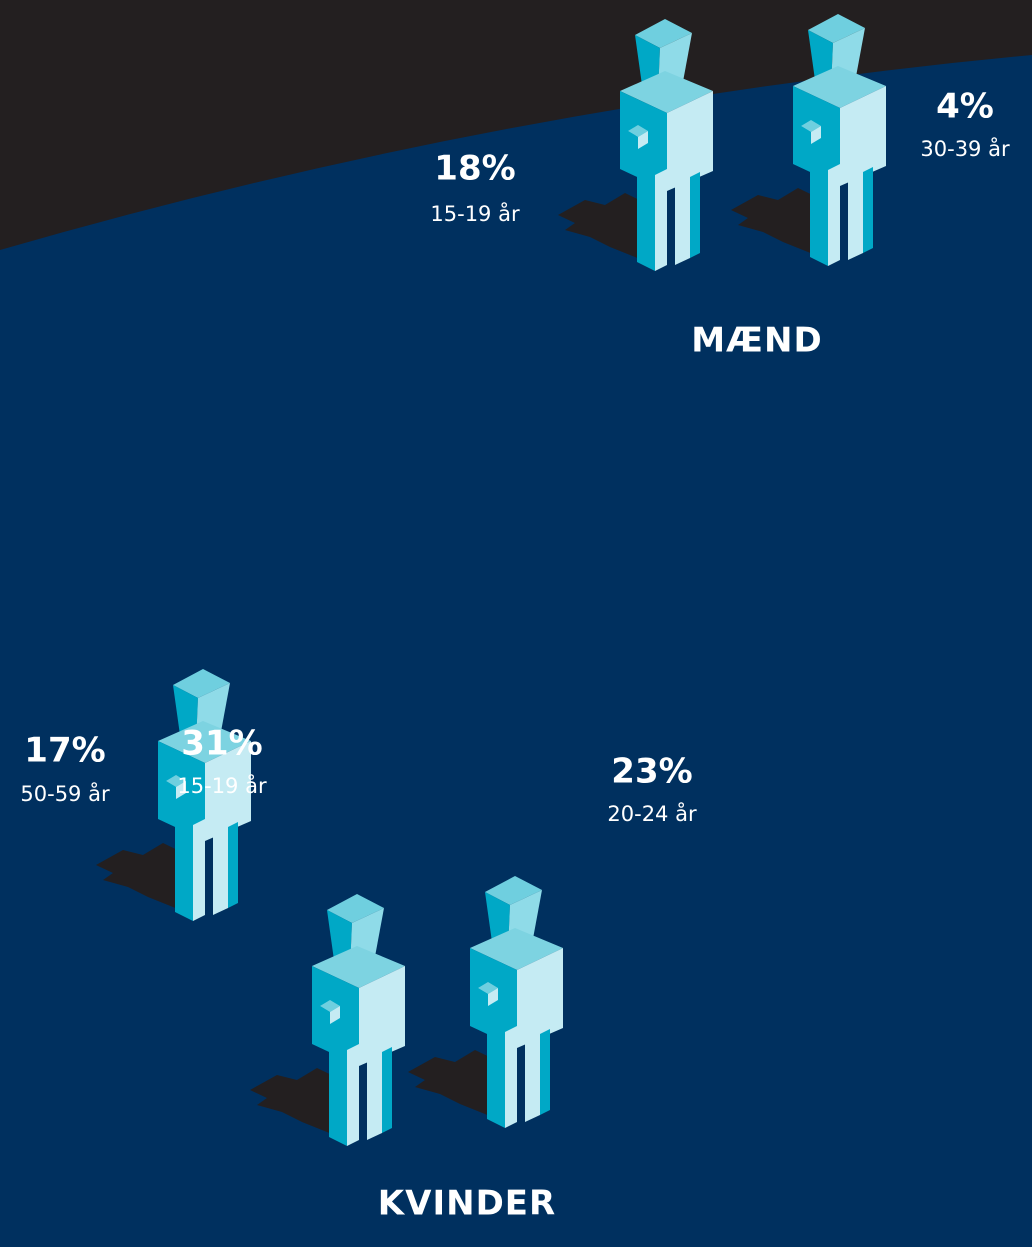 This screenshot has height=1247, width=1032. Describe the element at coordinates (965, 148) in the screenshot. I see `age-label: 30-39 år` at that location.